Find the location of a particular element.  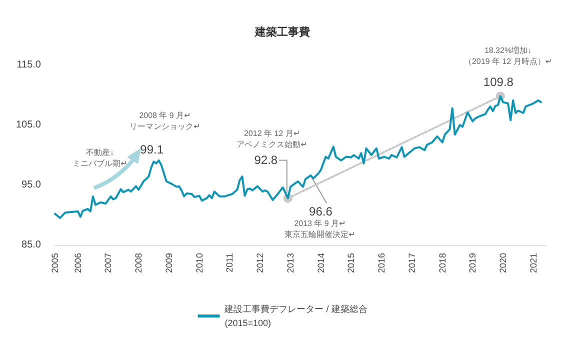

x-tick-label: 2011 is located at coordinates (229, 262).